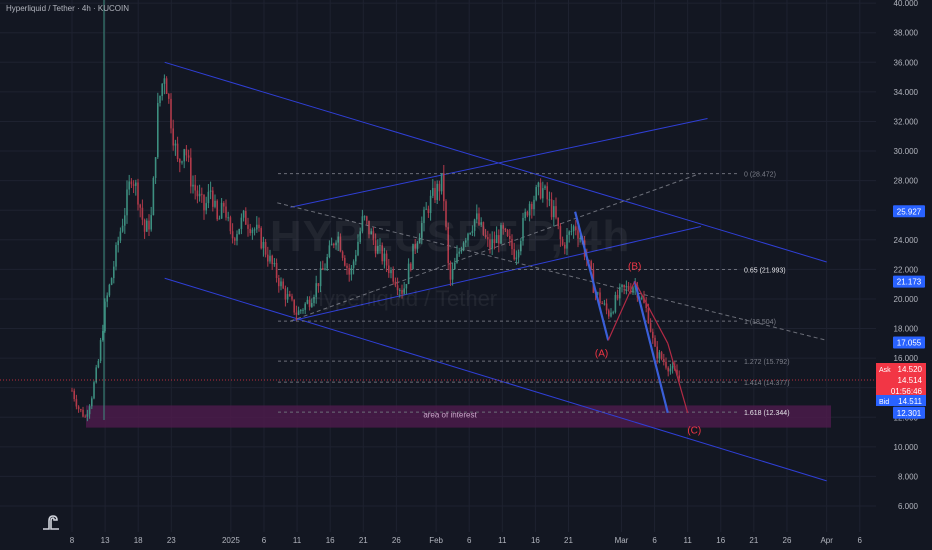 This screenshot has width=932, height=550. What do you see at coordinates (787, 540) in the screenshot?
I see `x-tick-label: 26` at bounding box center [787, 540].